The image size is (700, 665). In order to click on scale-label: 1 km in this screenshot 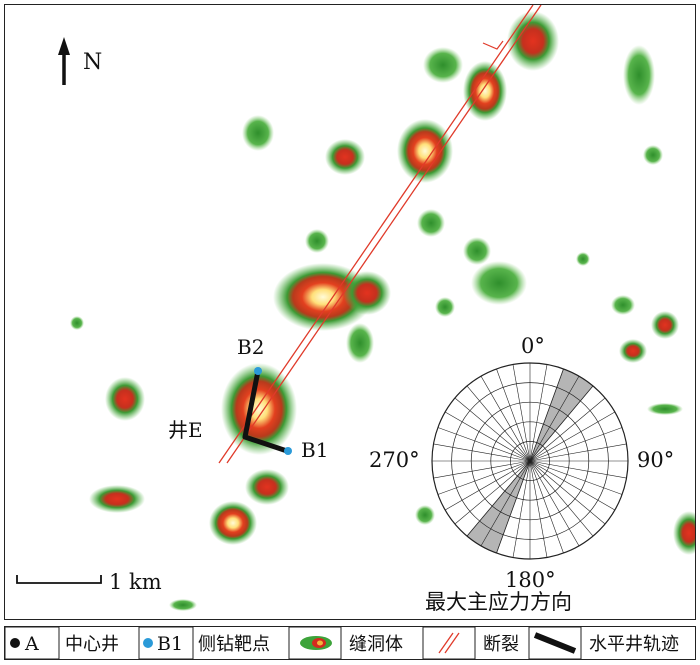, I will do `click(135, 582)`.